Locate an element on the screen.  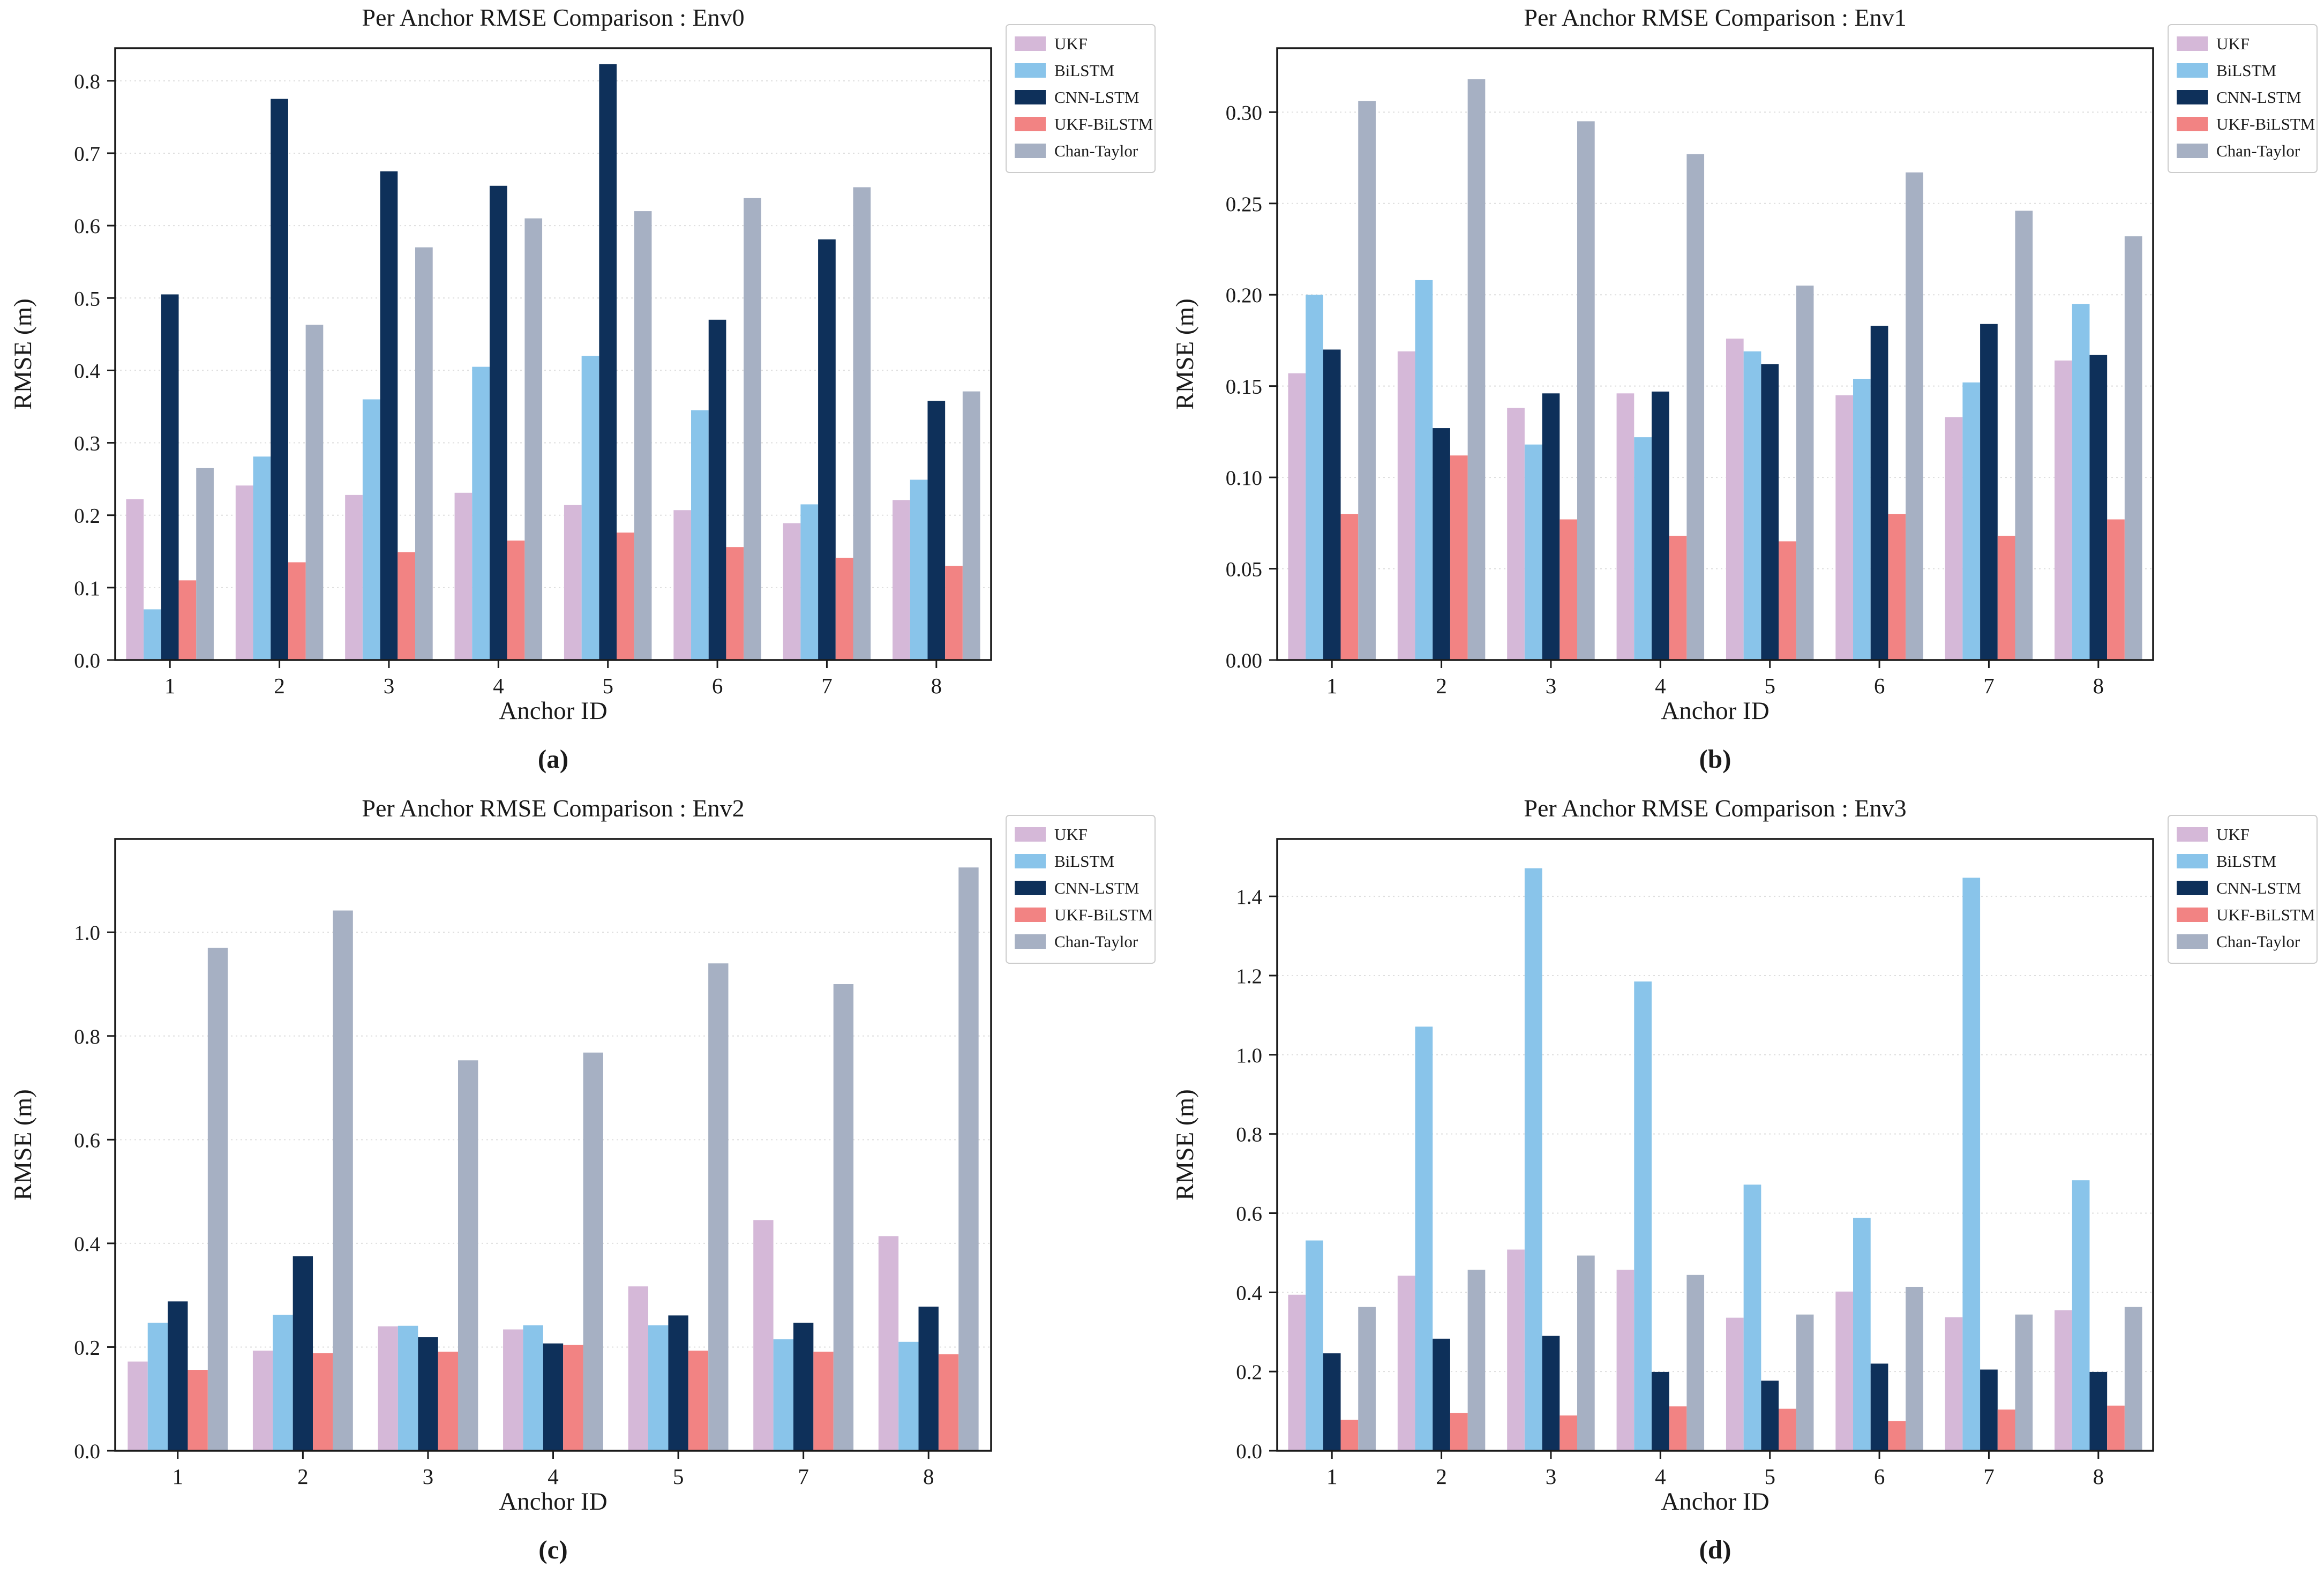
y-tick-label: 1.2 is located at coordinates (1249, 976).